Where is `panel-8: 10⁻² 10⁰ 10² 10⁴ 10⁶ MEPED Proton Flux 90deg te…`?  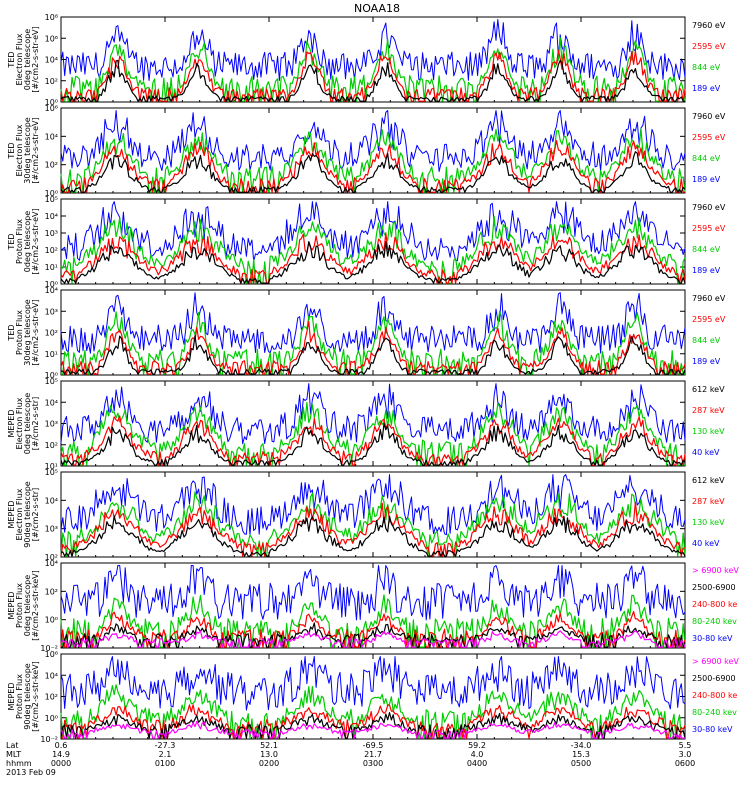
panel-8: 10⁻² 10⁰ 10² 10⁴ 10⁶ MEPED Proton Flux 90deg te… is located at coordinates (373, 697).